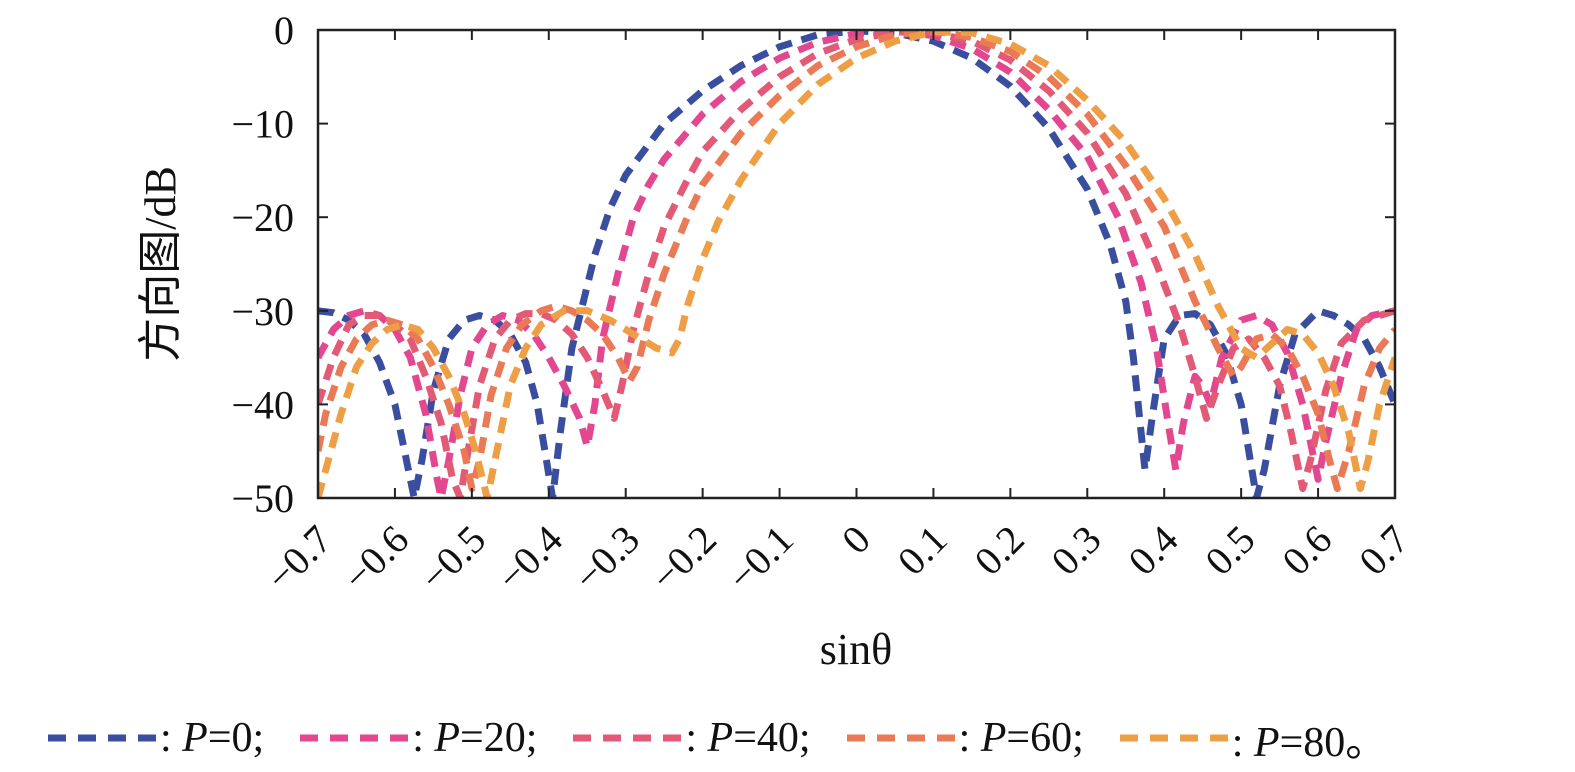 The width and height of the screenshot is (1575, 772). I want to click on legend-label: : P=20;, so click(475, 738).